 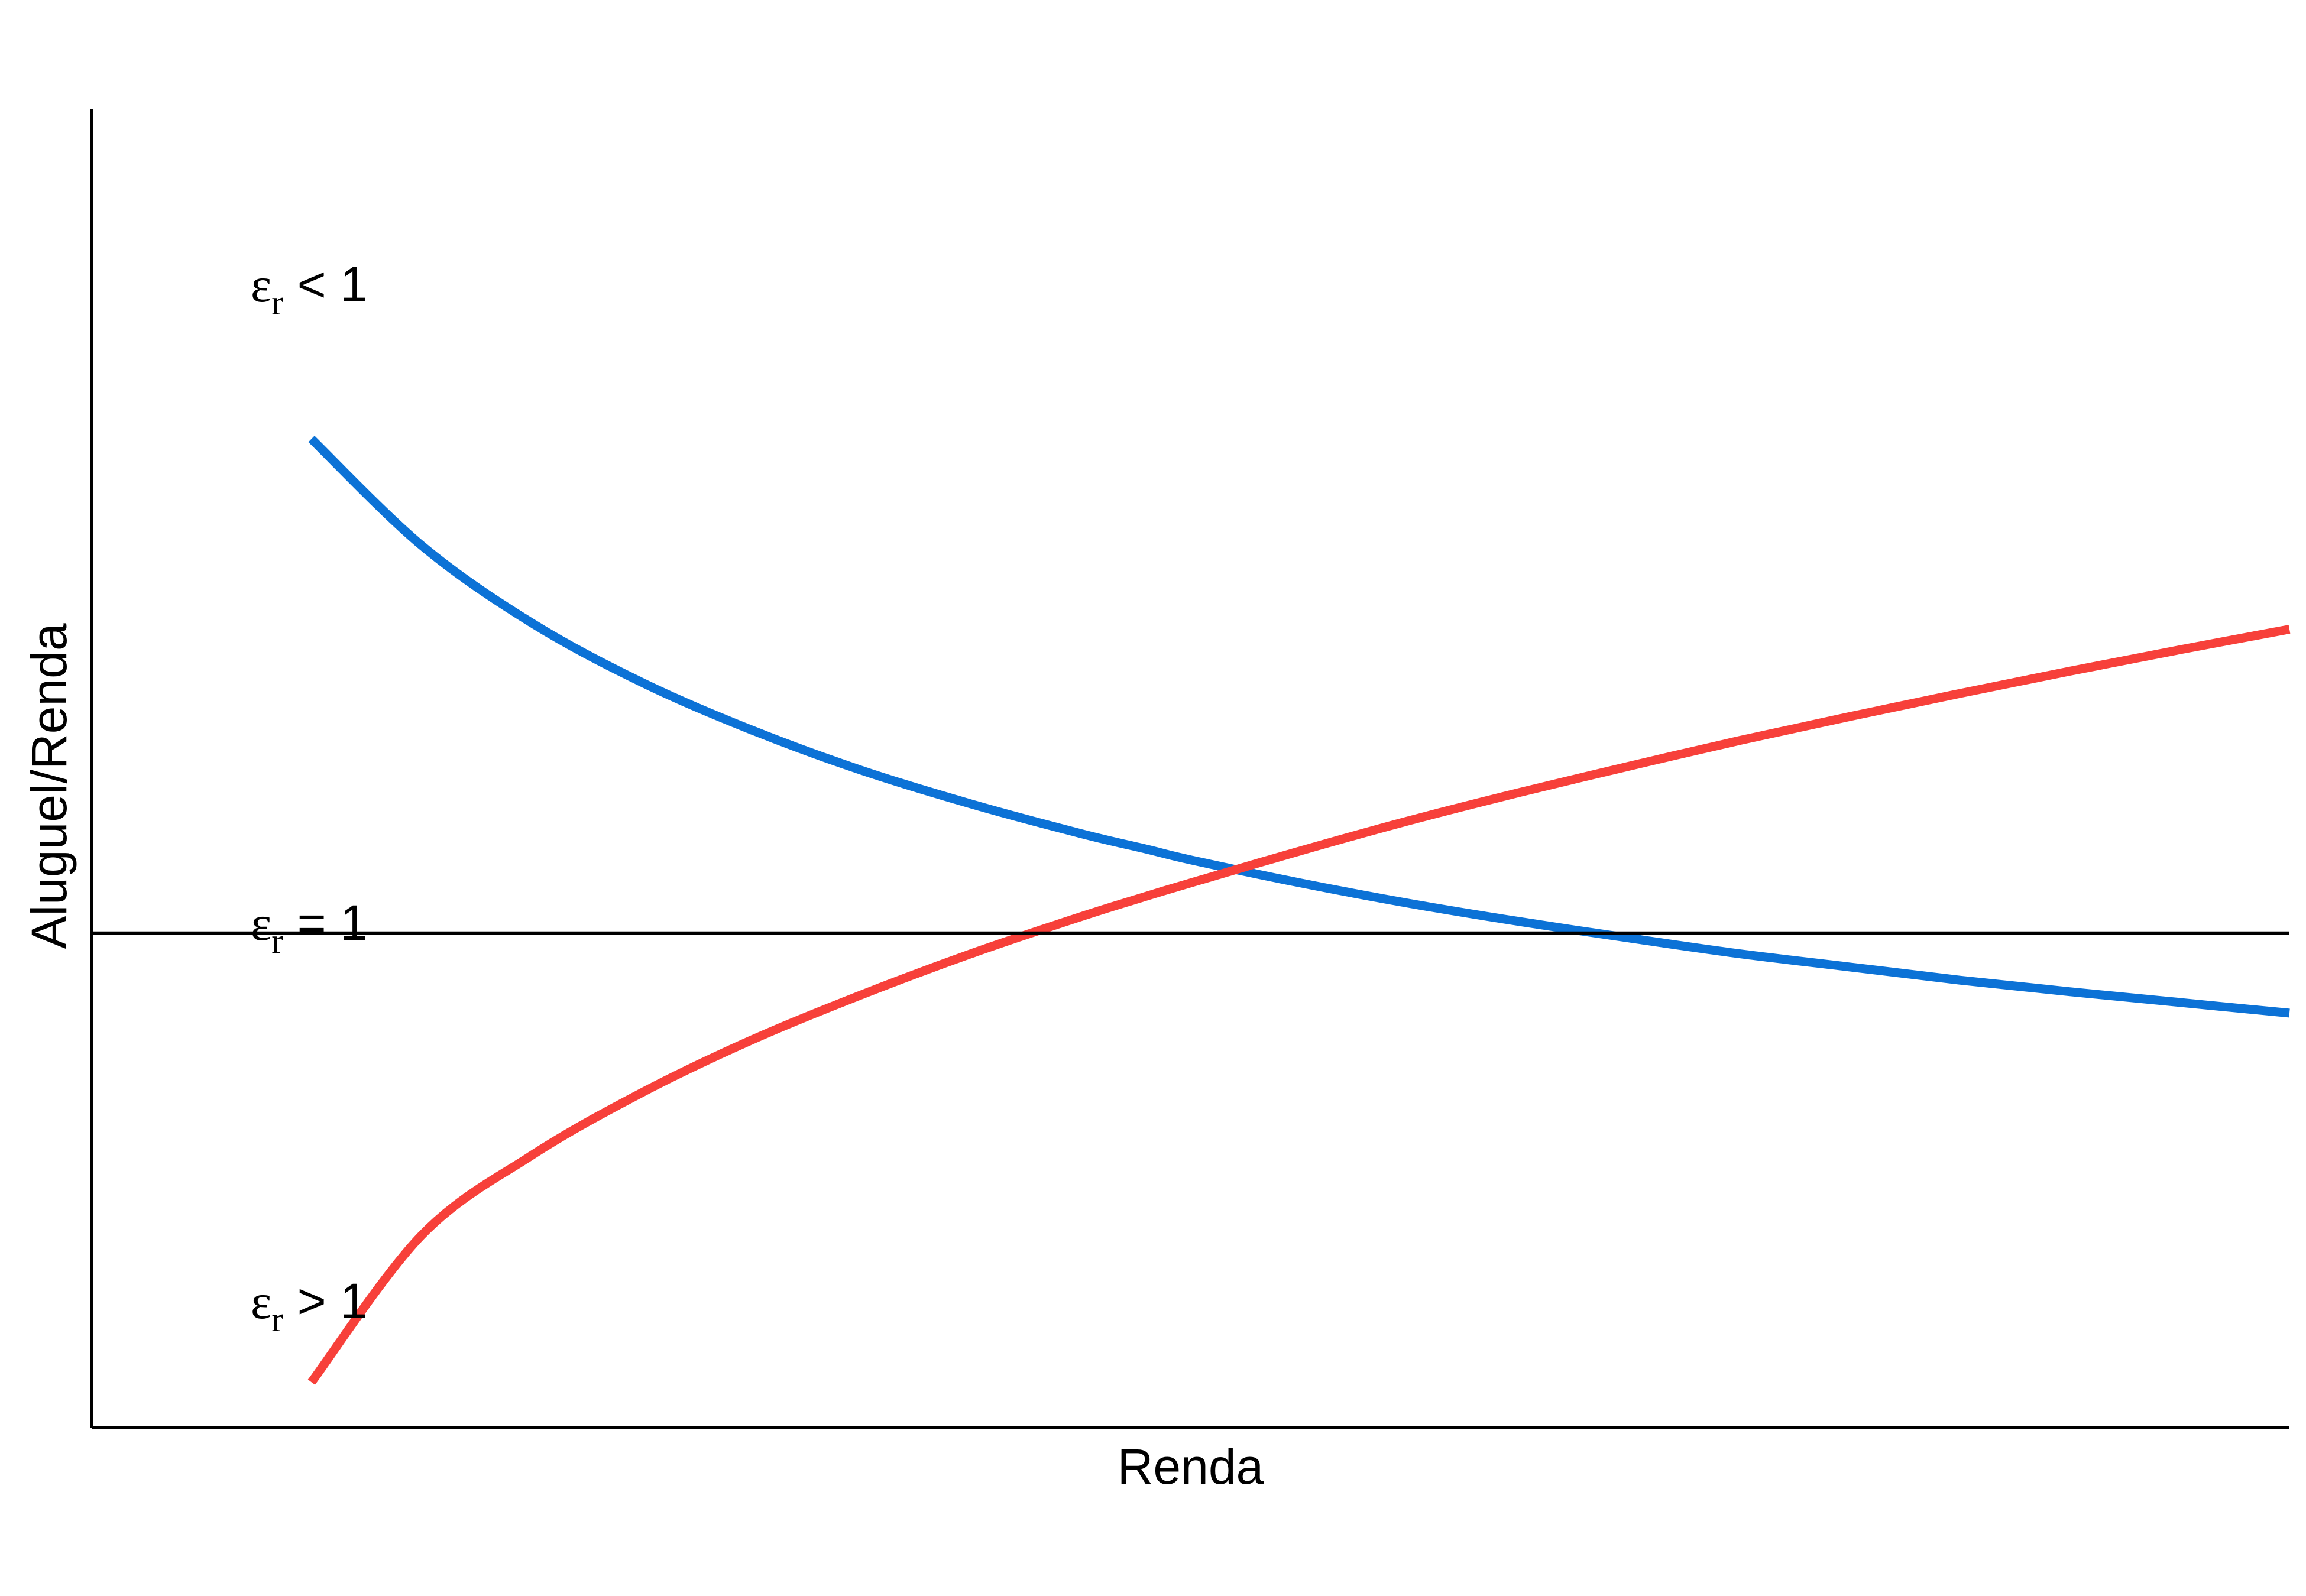 What do you see at coordinates (309, 289) in the screenshot?
I see `label-elasticity-less-than-one: εr < 1` at bounding box center [309, 289].